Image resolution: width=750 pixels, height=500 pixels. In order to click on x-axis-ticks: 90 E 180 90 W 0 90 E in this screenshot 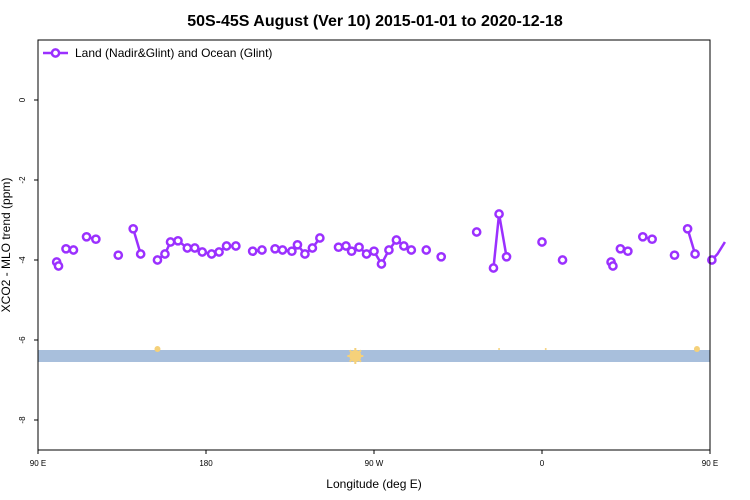, I will do `click(374, 459)`.